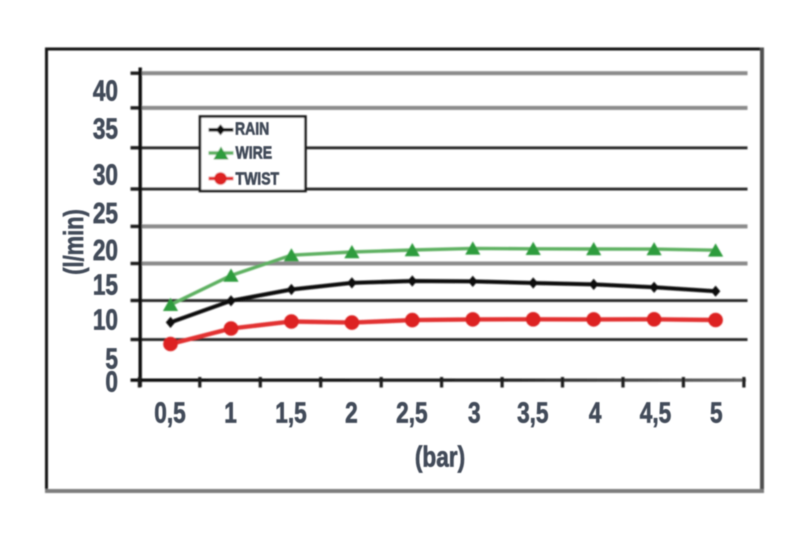 The width and height of the screenshot is (800, 537). What do you see at coordinates (169, 412) in the screenshot?
I see `svg-text: 0,5` at bounding box center [169, 412].